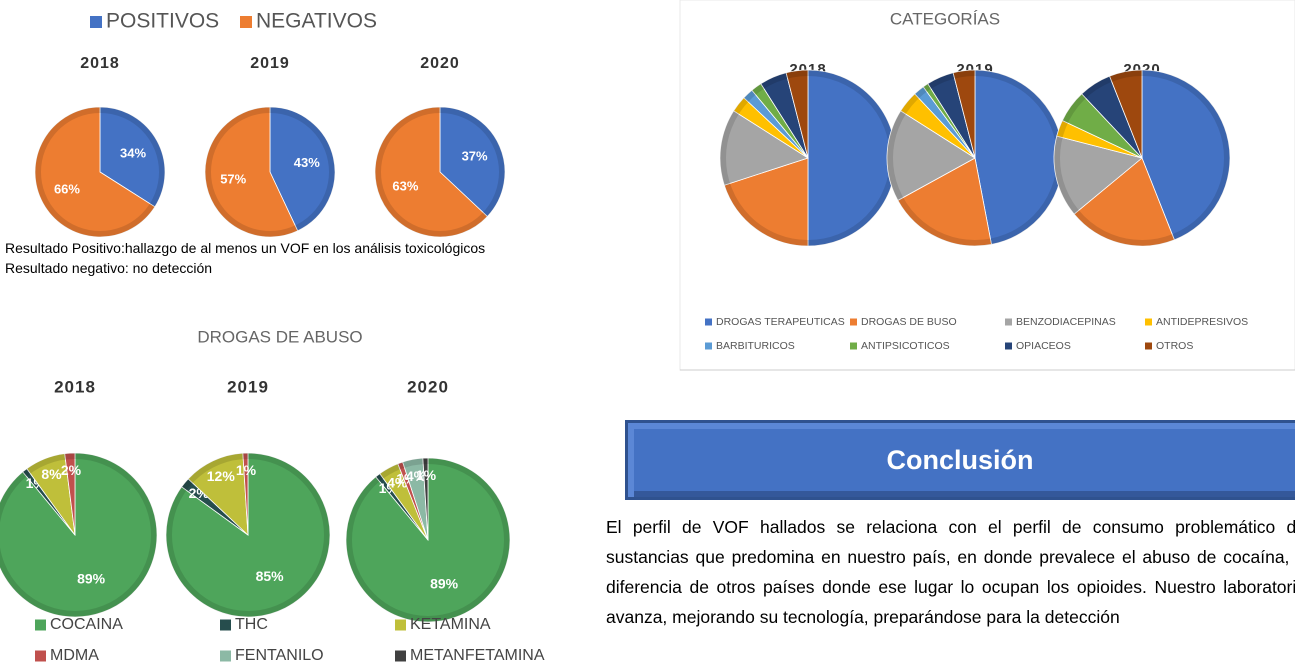  I want to click on legend-label: BARBITURICOS, so click(755, 346).